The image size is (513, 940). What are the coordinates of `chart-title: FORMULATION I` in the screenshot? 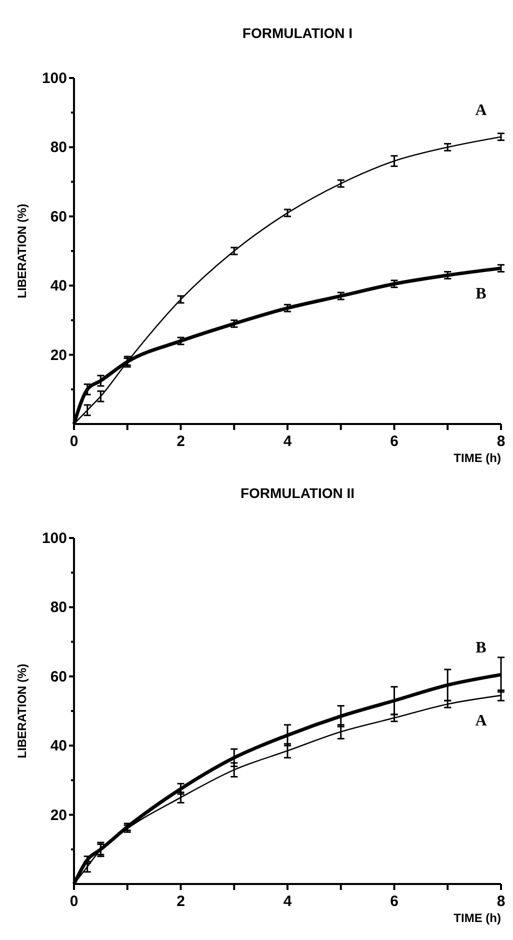 It's located at (297, 33).